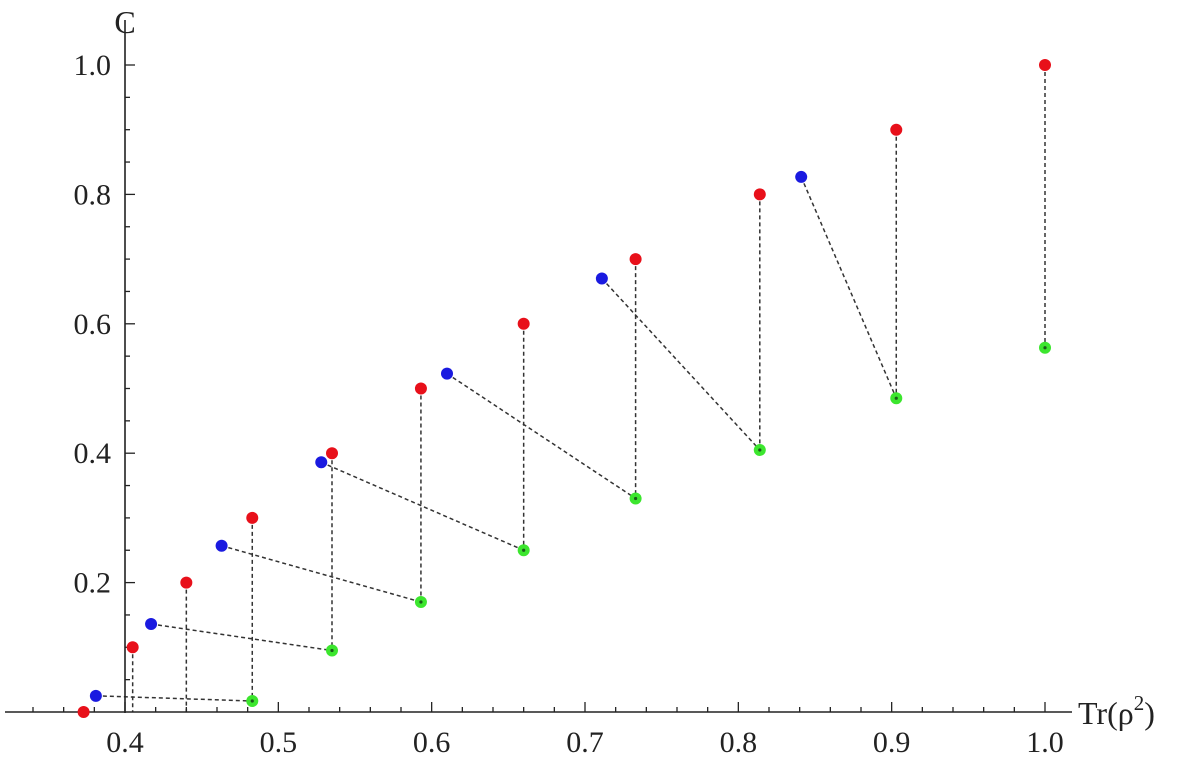 The width and height of the screenshot is (1181, 764). What do you see at coordinates (93, 65) in the screenshot?
I see `y-tick-label: 1.0` at bounding box center [93, 65].